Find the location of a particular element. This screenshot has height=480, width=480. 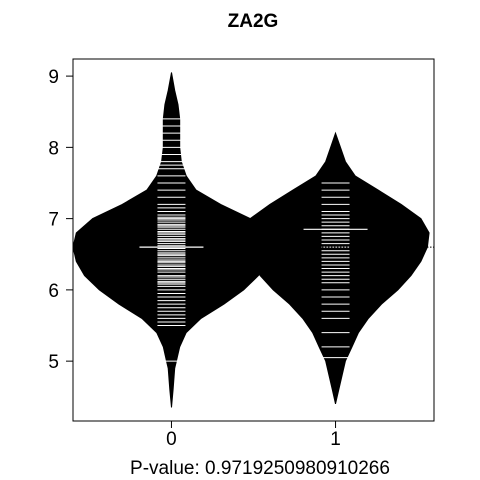

y-tick-label: 5 is located at coordinates (53, 362).